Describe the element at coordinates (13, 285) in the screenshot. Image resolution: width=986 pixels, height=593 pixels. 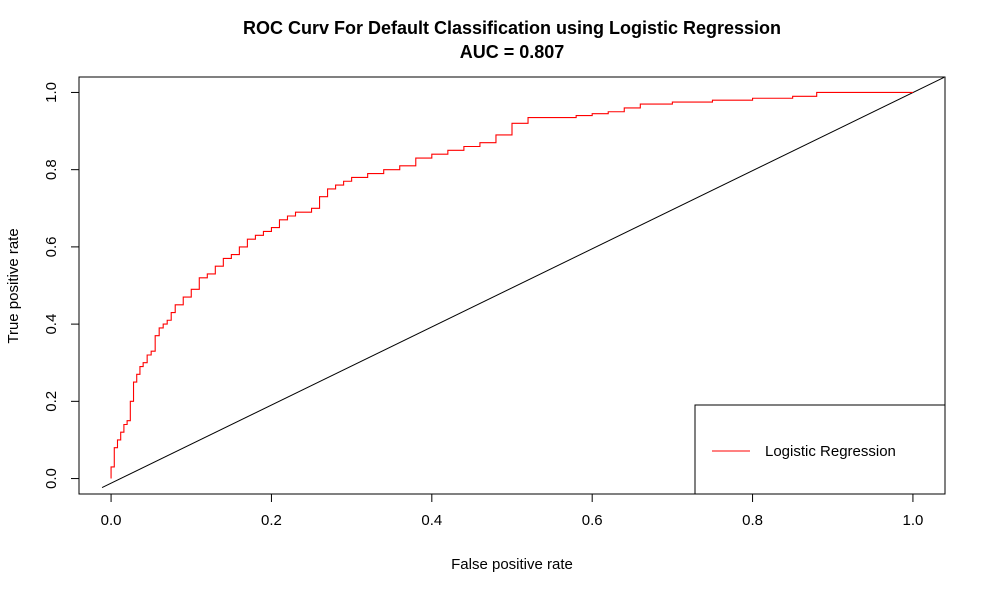
I see `y-axis-label: True positive rate` at that location.